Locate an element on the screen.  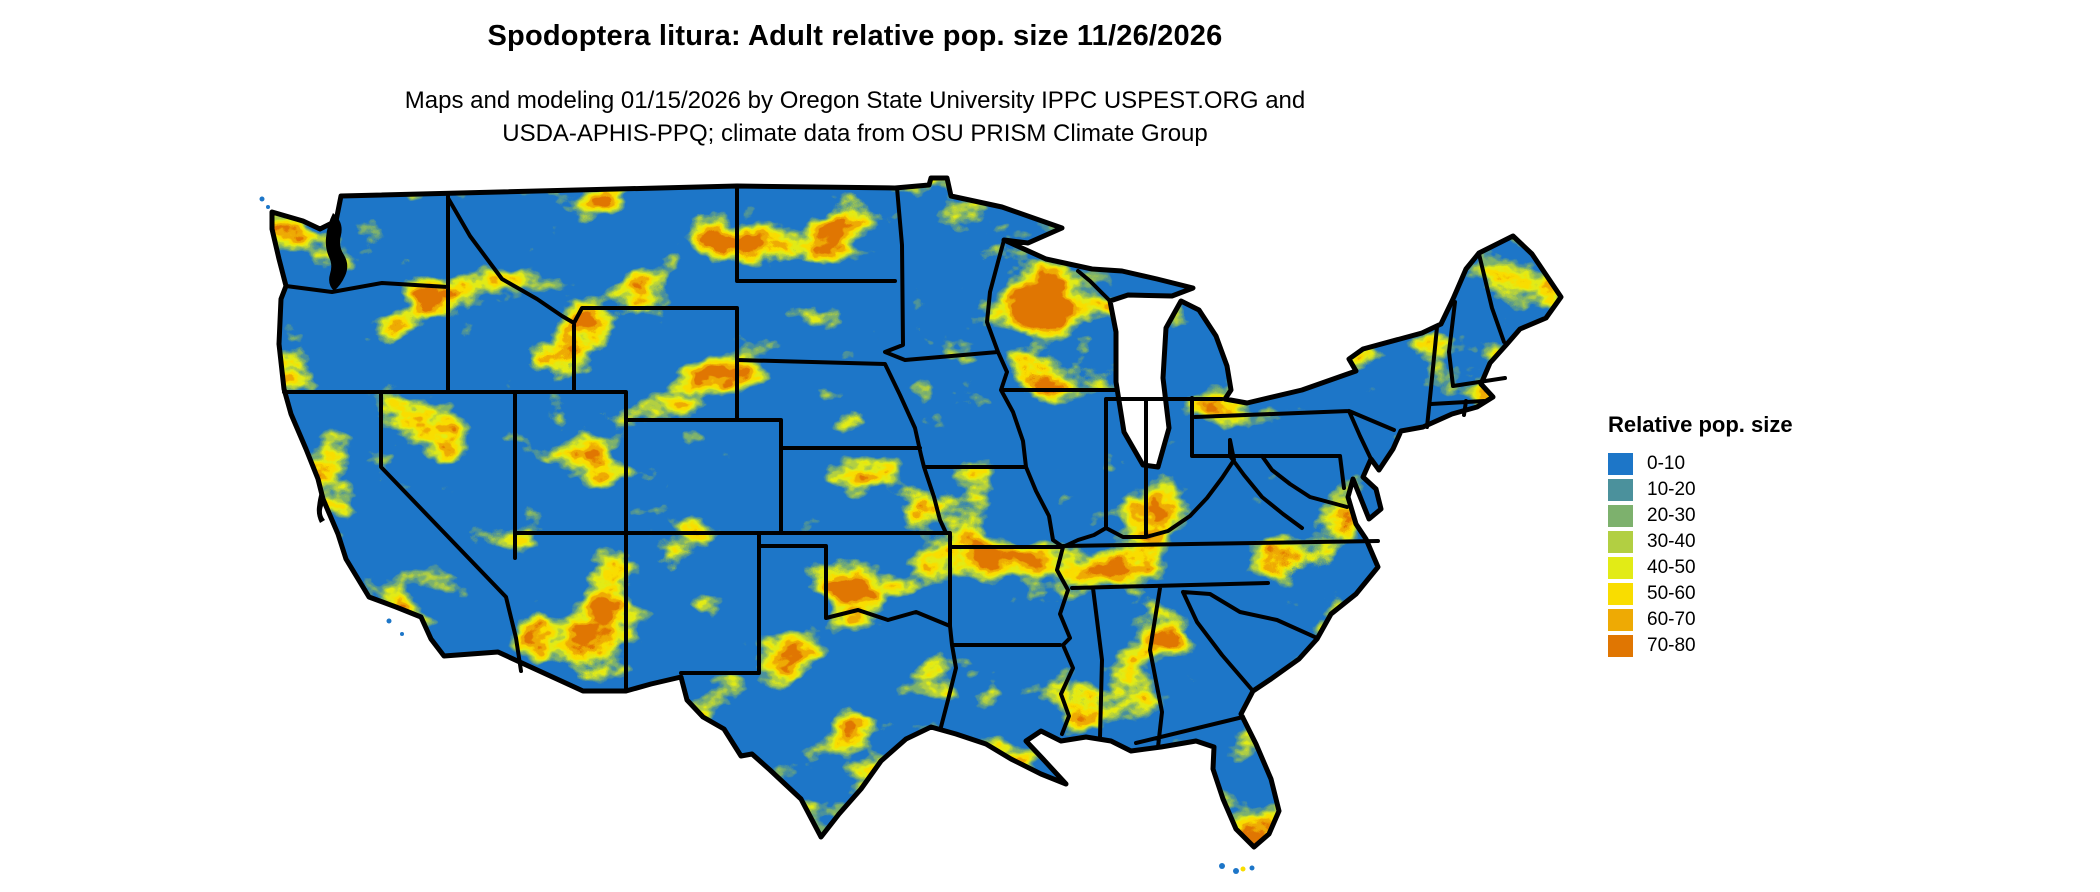
legend-row: 60-70 is located at coordinates (1700, 620).